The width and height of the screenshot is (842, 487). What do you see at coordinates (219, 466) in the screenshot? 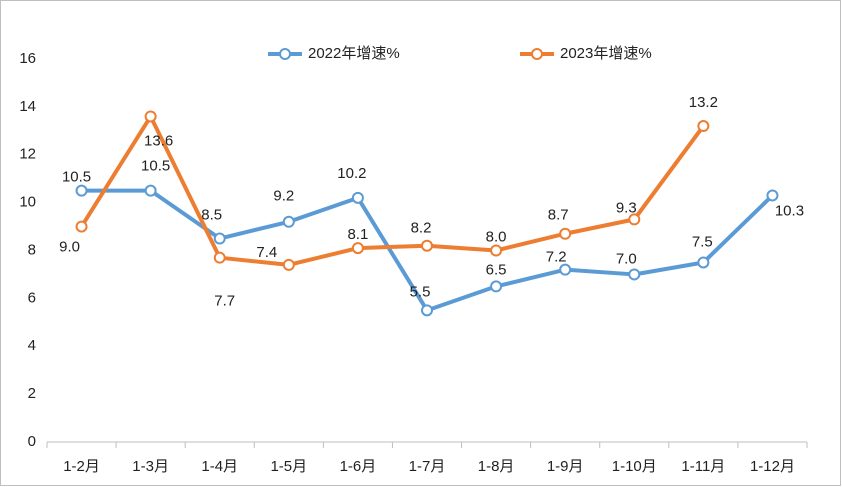
I see `x-tick-label: 1-4月` at bounding box center [219, 466].